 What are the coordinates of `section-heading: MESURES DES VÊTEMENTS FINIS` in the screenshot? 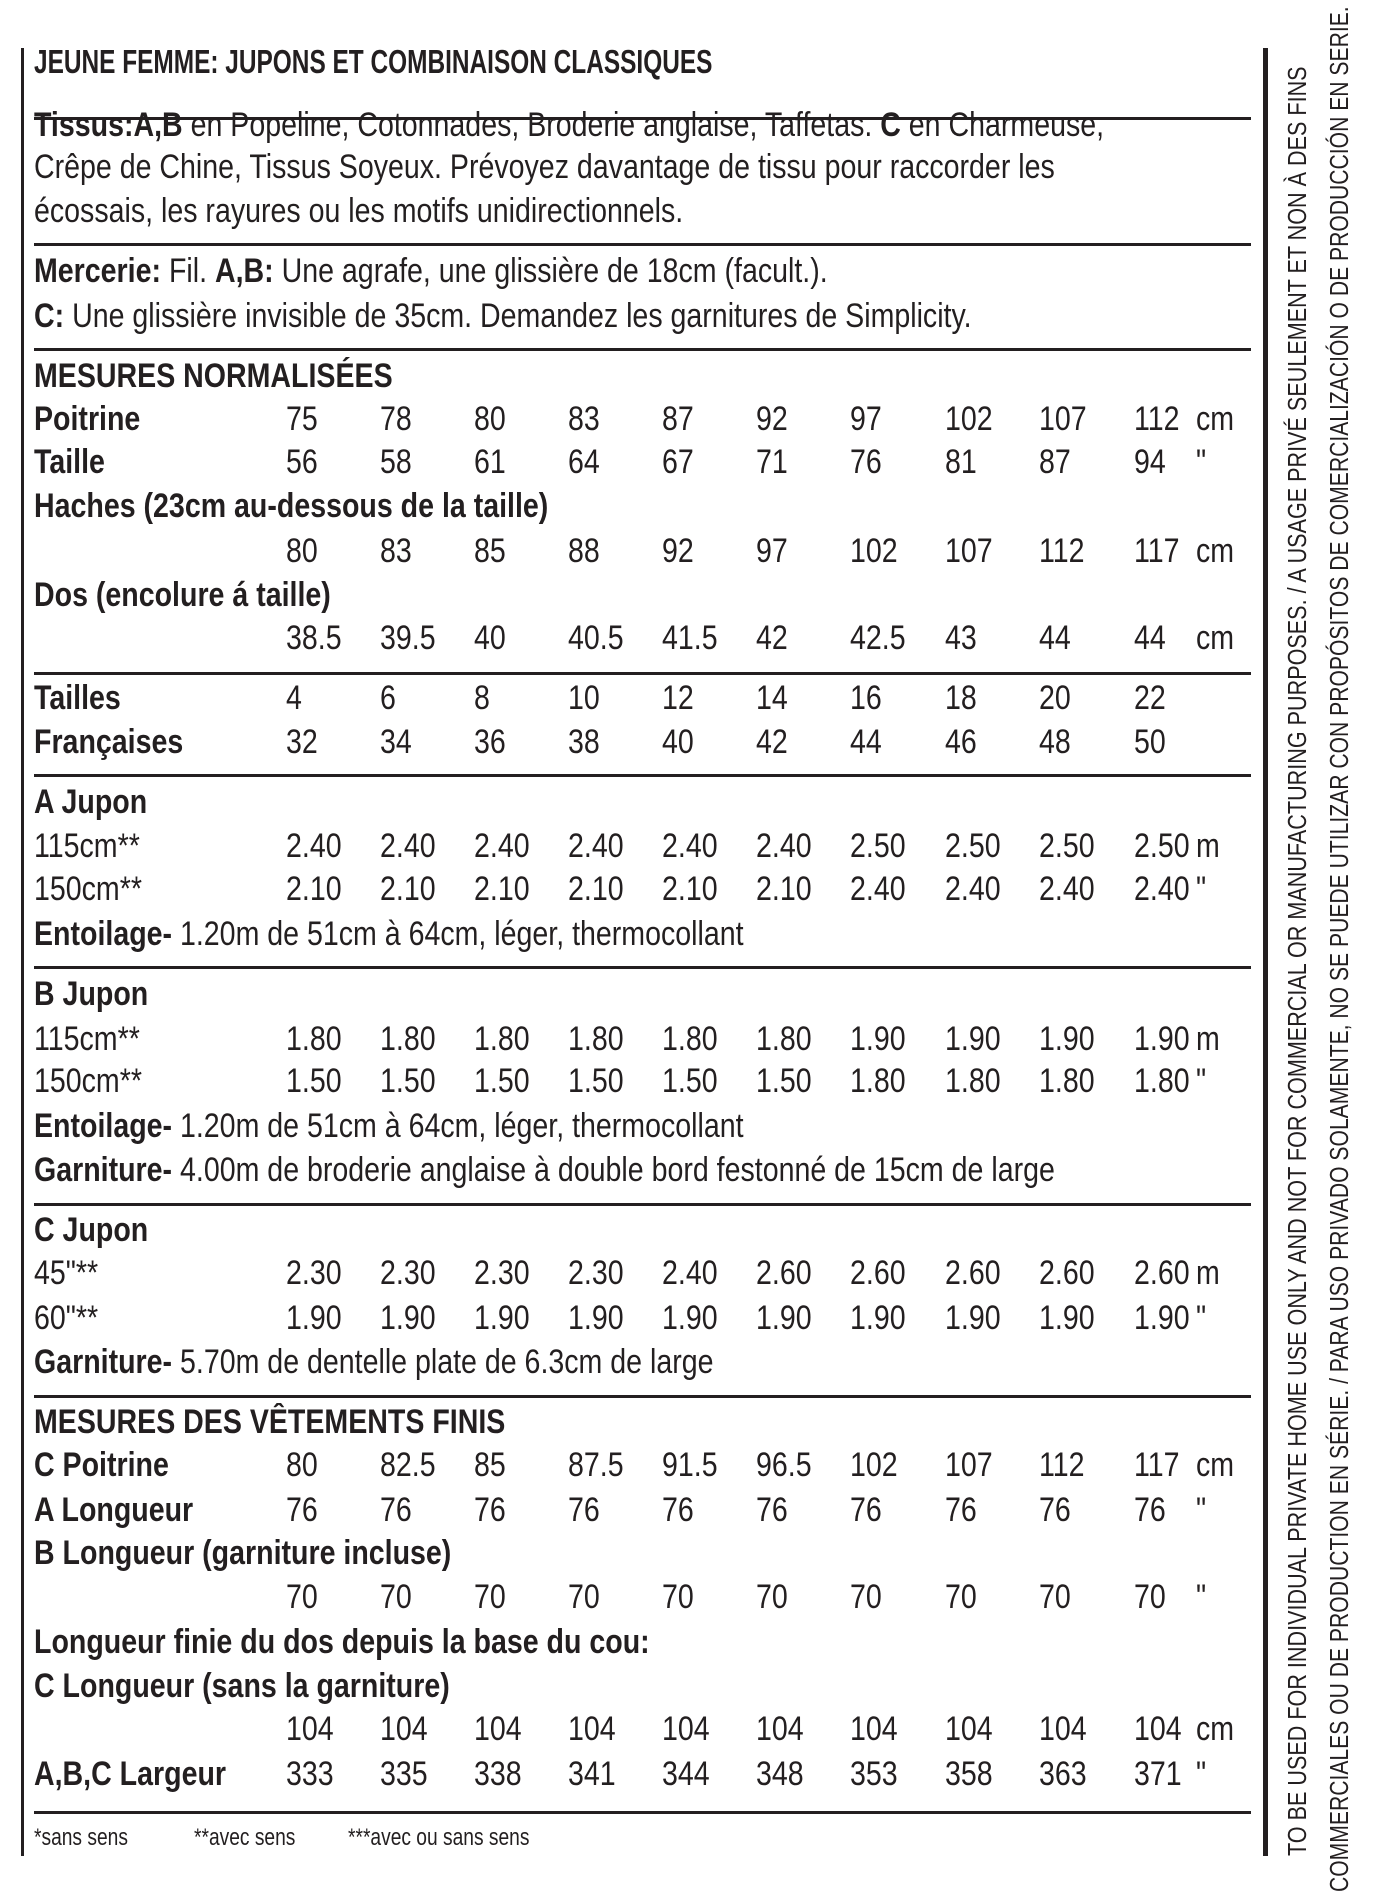 It's located at (270, 1422).